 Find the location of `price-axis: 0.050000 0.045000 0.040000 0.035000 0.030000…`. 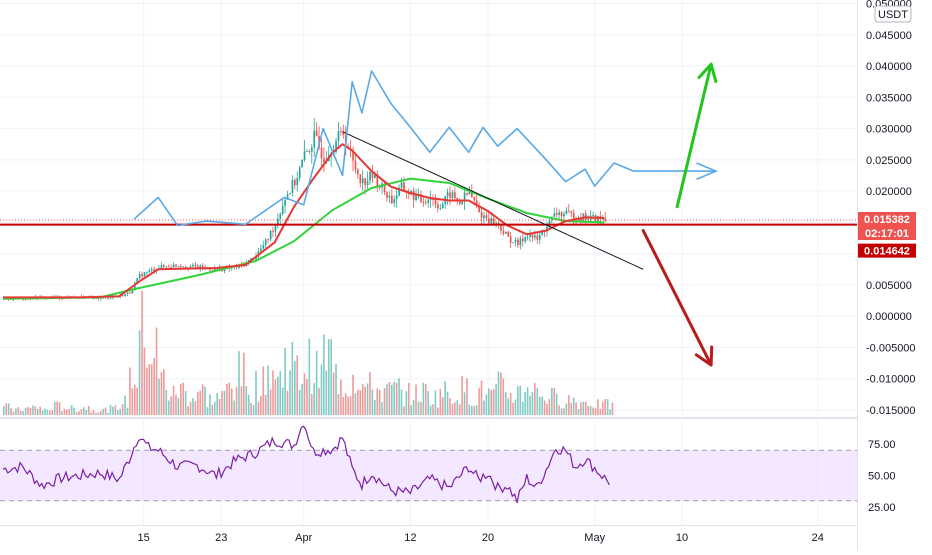

price-axis: 0.050000 0.045000 0.040000 0.035000 0.030000… is located at coordinates (887, 208).